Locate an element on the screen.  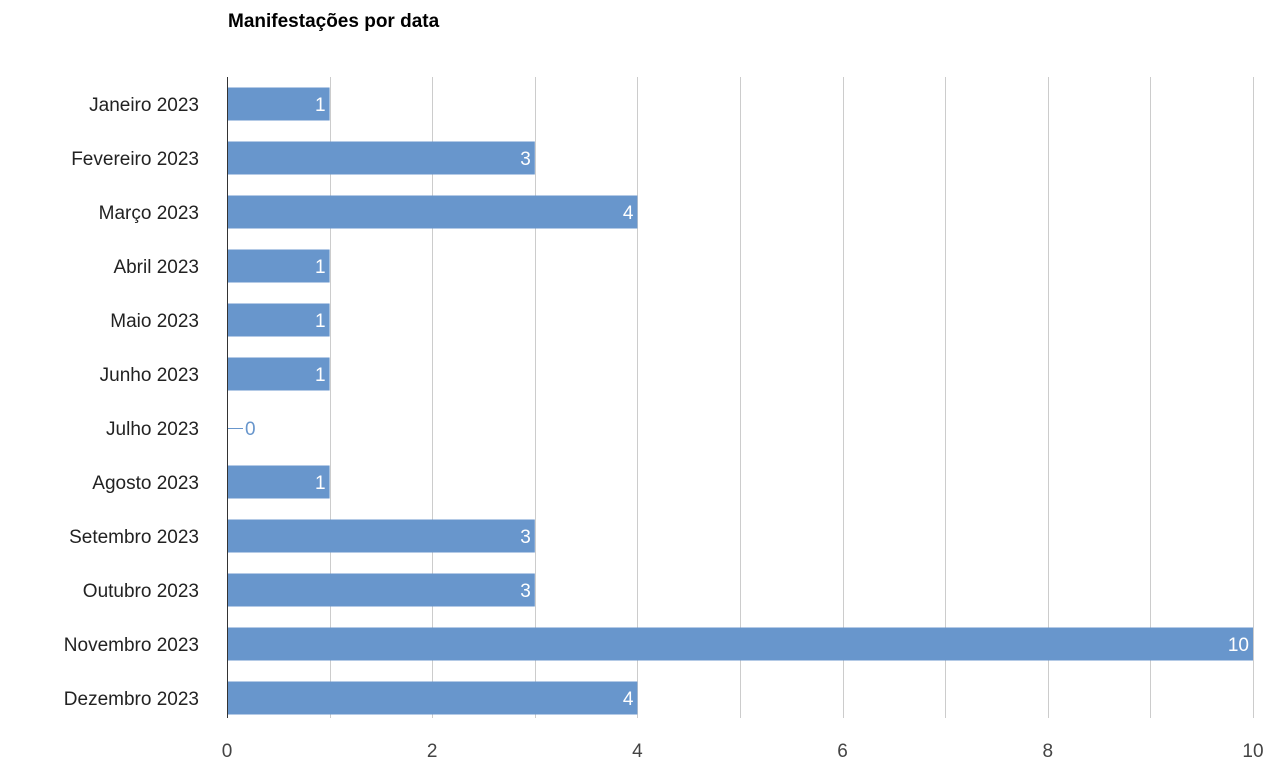
bar-value-label-4: 1 is located at coordinates (320, 321).